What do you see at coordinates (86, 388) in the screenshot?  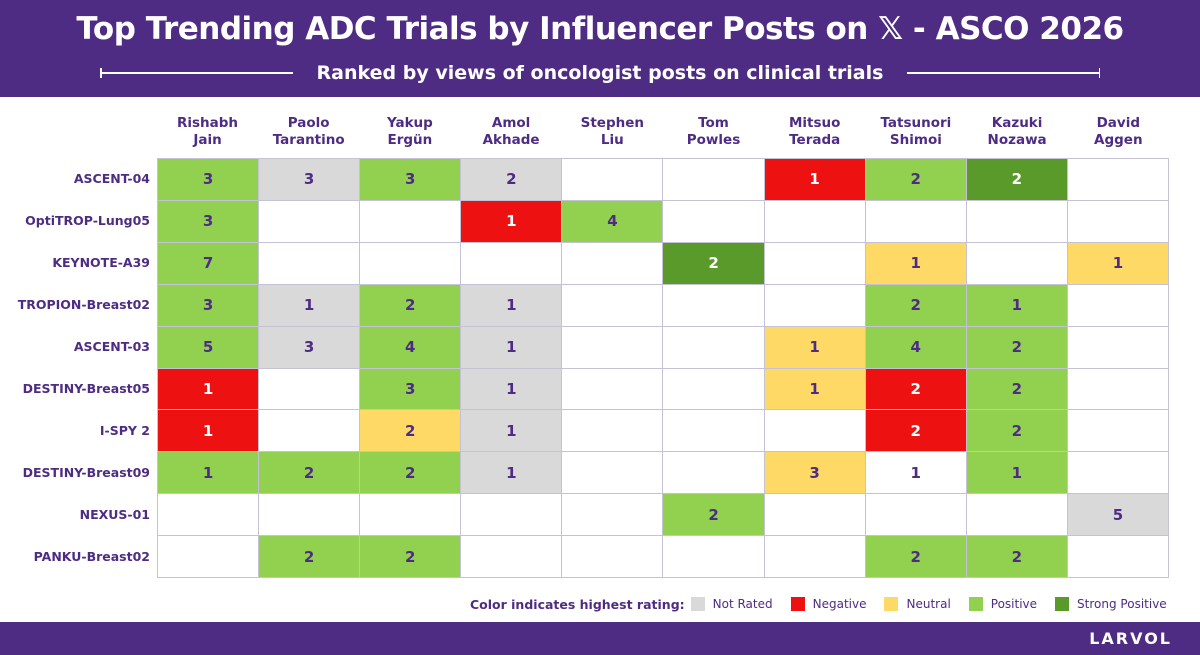 I see `row-label: DESTINY-Breast05` at bounding box center [86, 388].